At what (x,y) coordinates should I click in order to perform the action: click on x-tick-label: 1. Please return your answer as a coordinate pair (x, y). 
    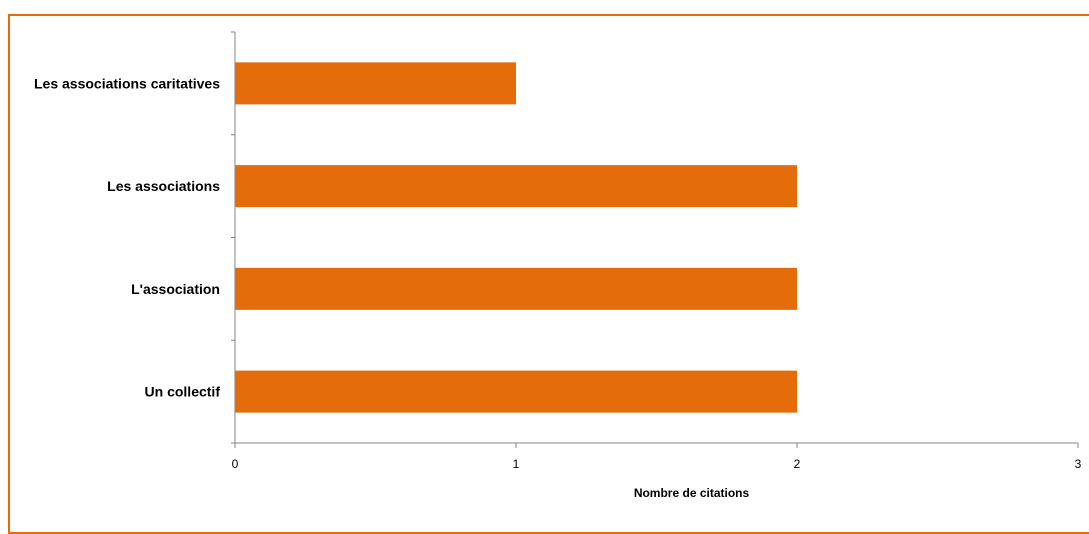
    Looking at the image, I should click on (516, 464).